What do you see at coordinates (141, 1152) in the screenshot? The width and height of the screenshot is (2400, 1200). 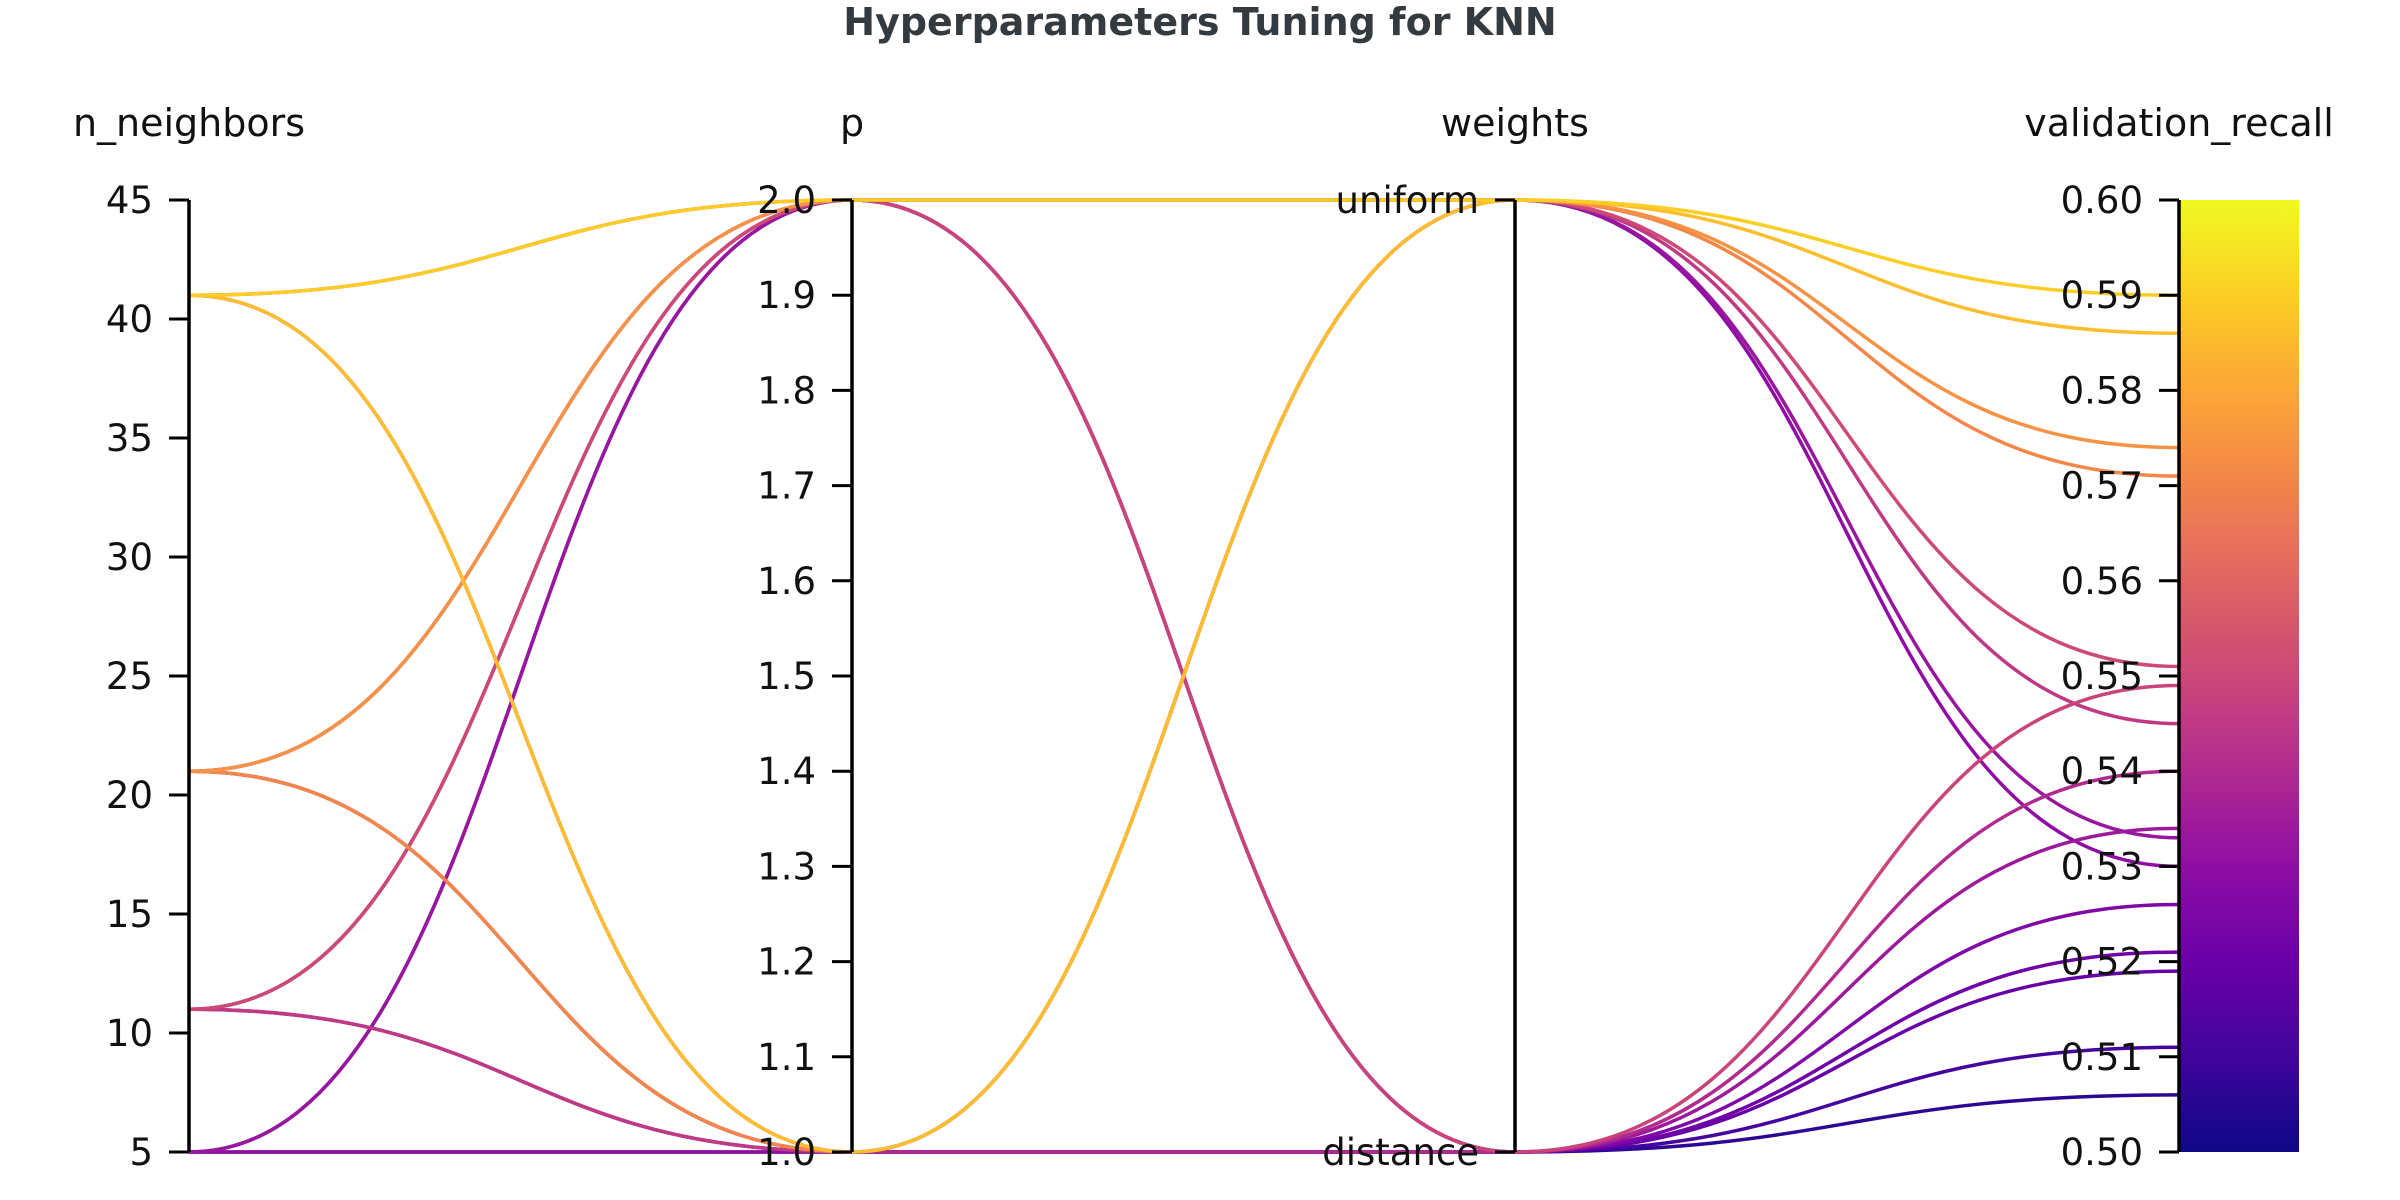 I see `tick-label: 5` at bounding box center [141, 1152].